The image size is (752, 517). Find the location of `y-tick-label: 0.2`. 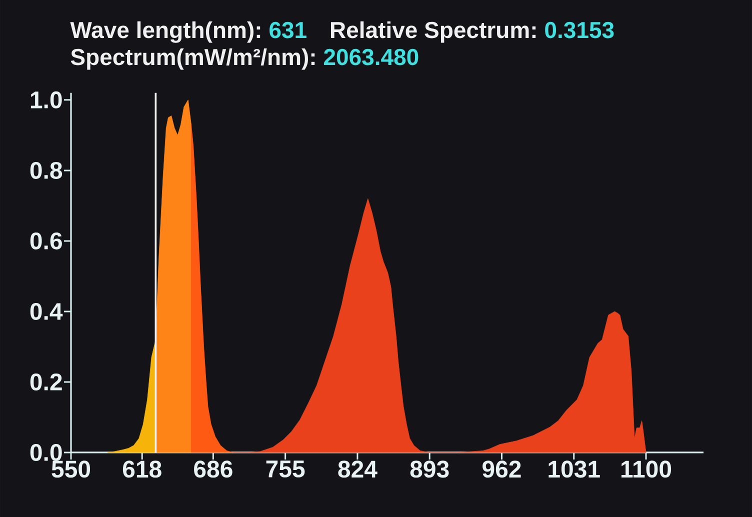

y-tick-label: 0.2 is located at coordinates (46, 381).